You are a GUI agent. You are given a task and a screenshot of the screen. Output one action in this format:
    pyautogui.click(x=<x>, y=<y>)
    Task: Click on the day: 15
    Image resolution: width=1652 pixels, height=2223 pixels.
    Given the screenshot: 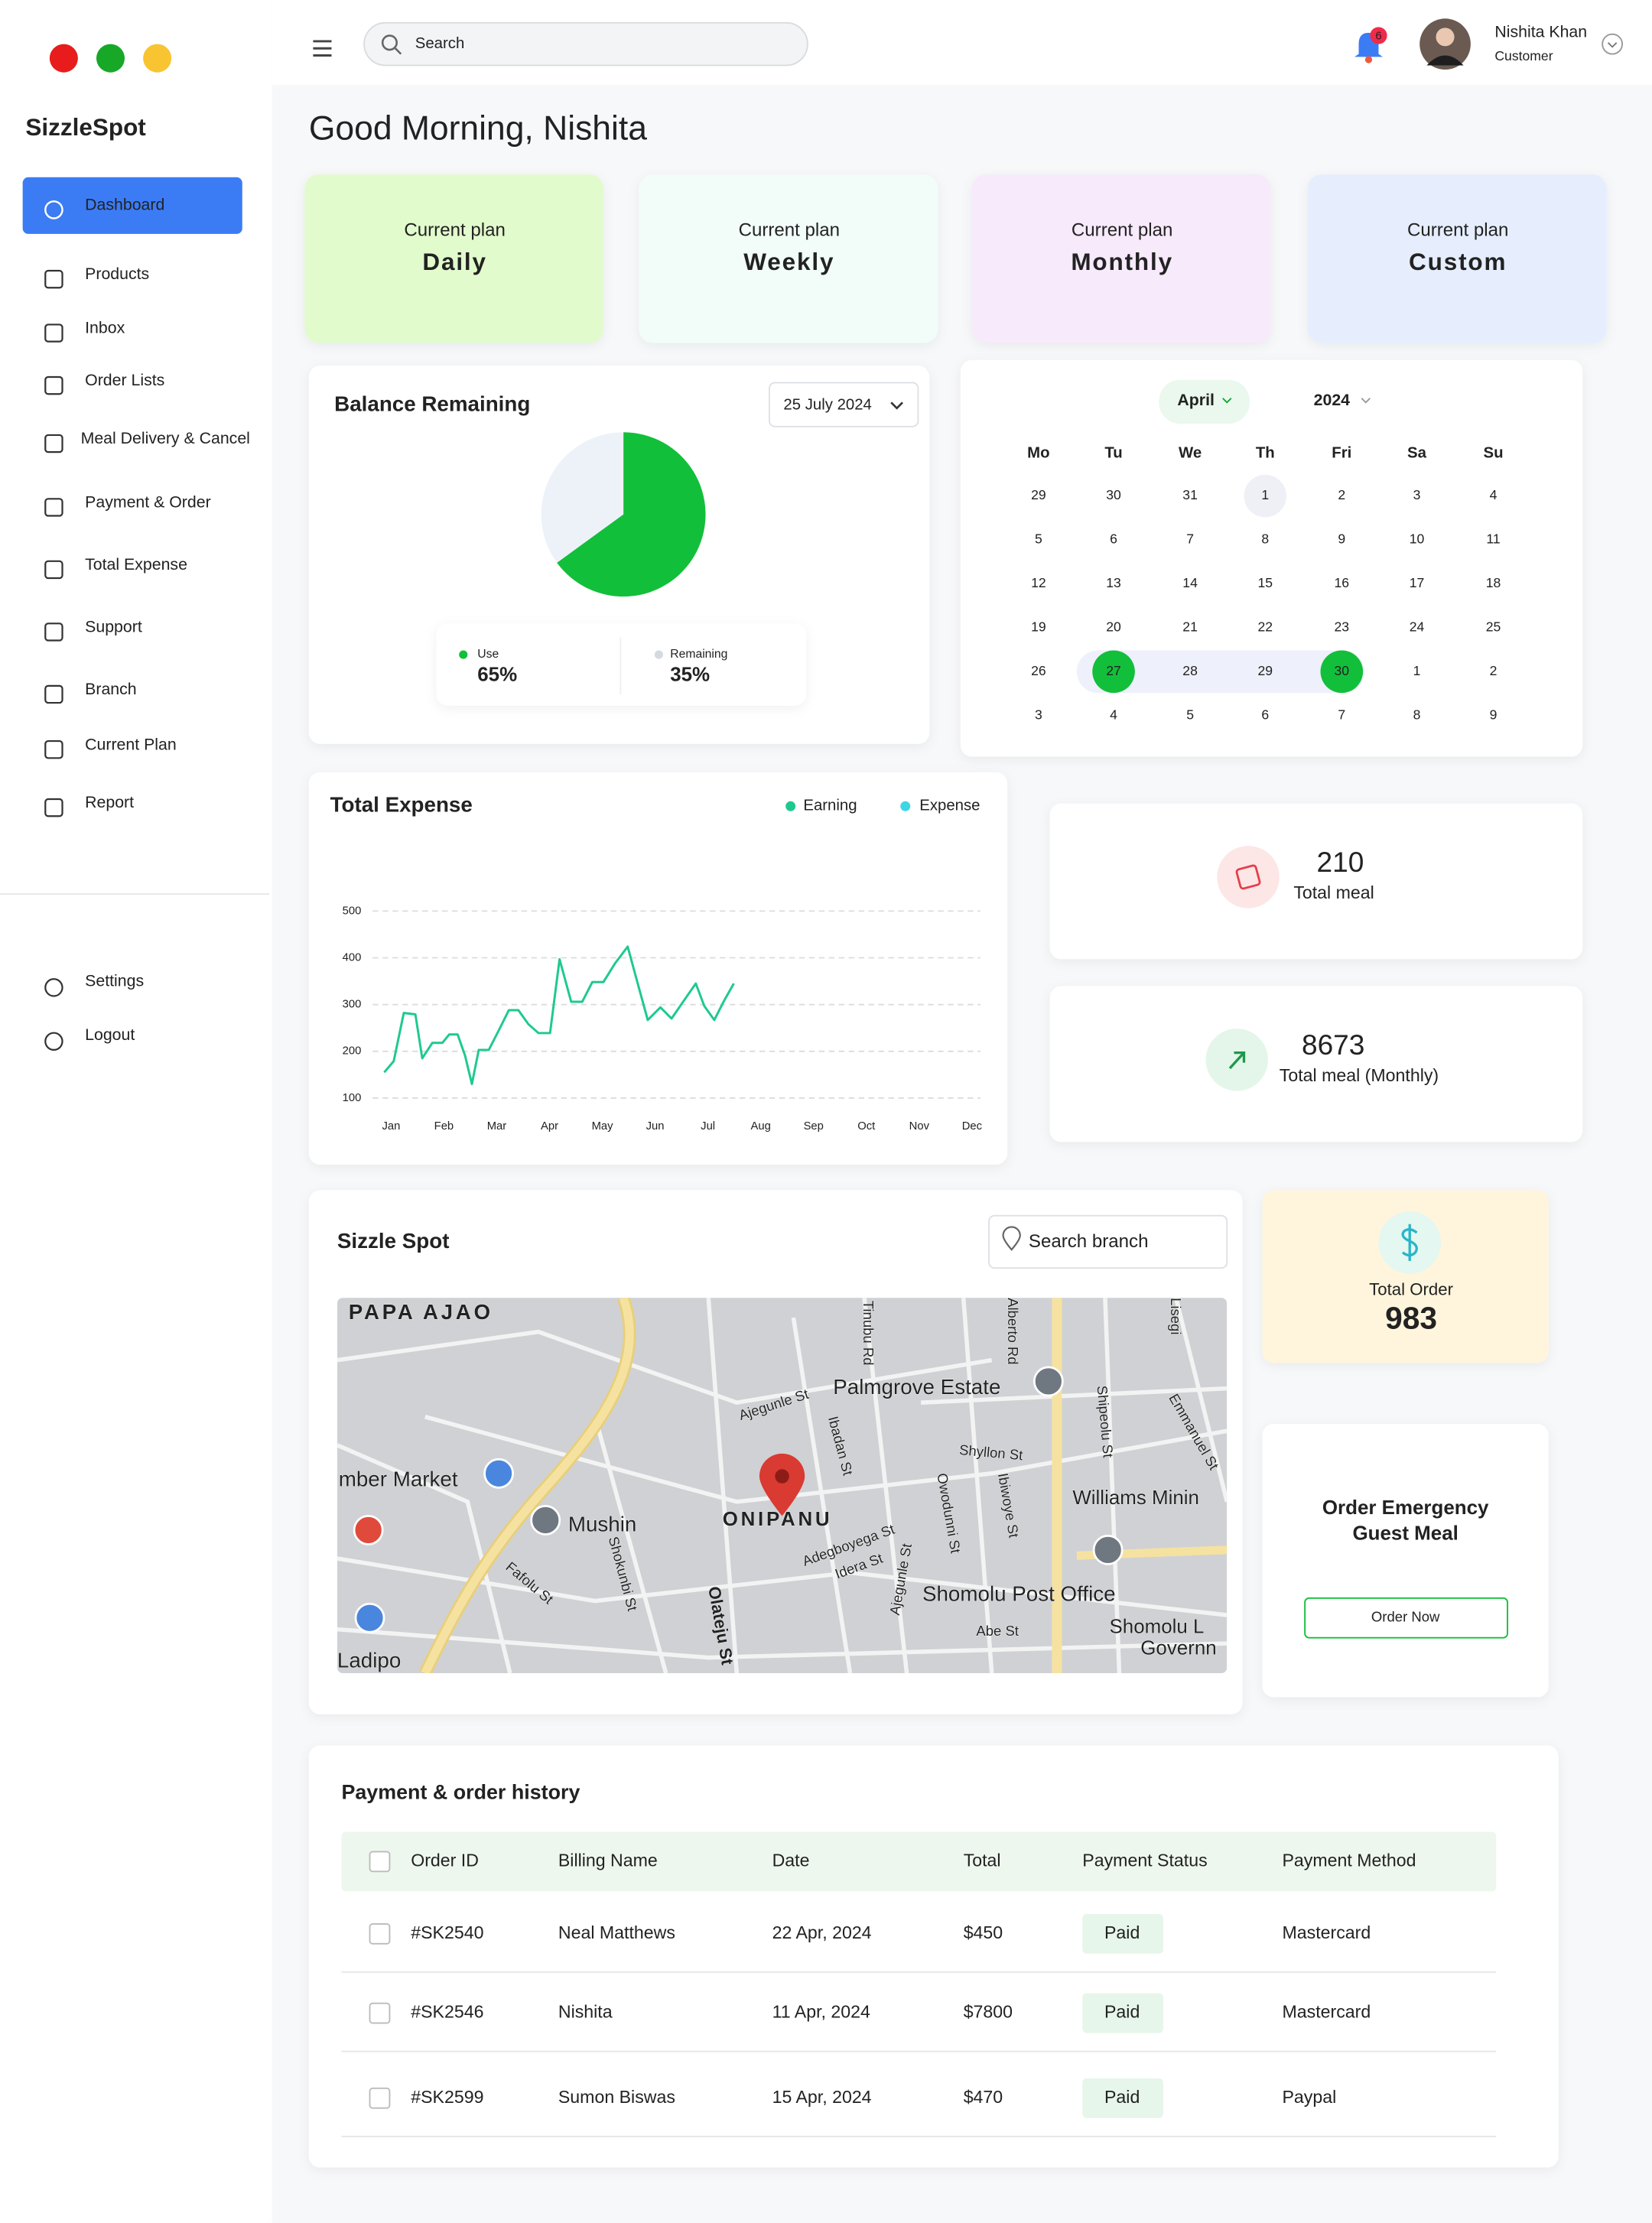 What is the action you would take?
    pyautogui.click(x=1265, y=582)
    